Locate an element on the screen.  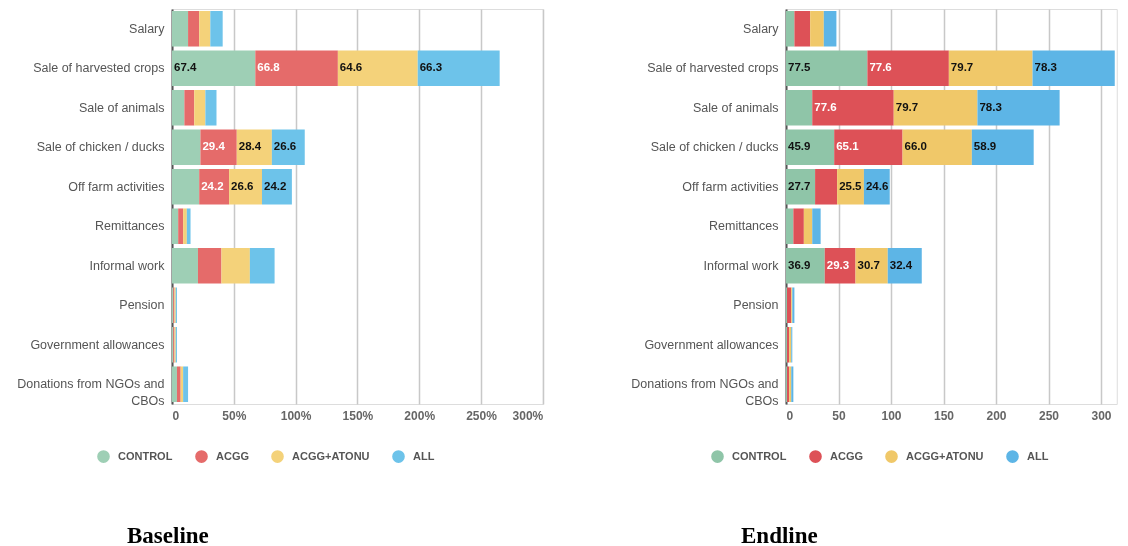
x-tick-label: 150 is located at coordinates (944, 415).